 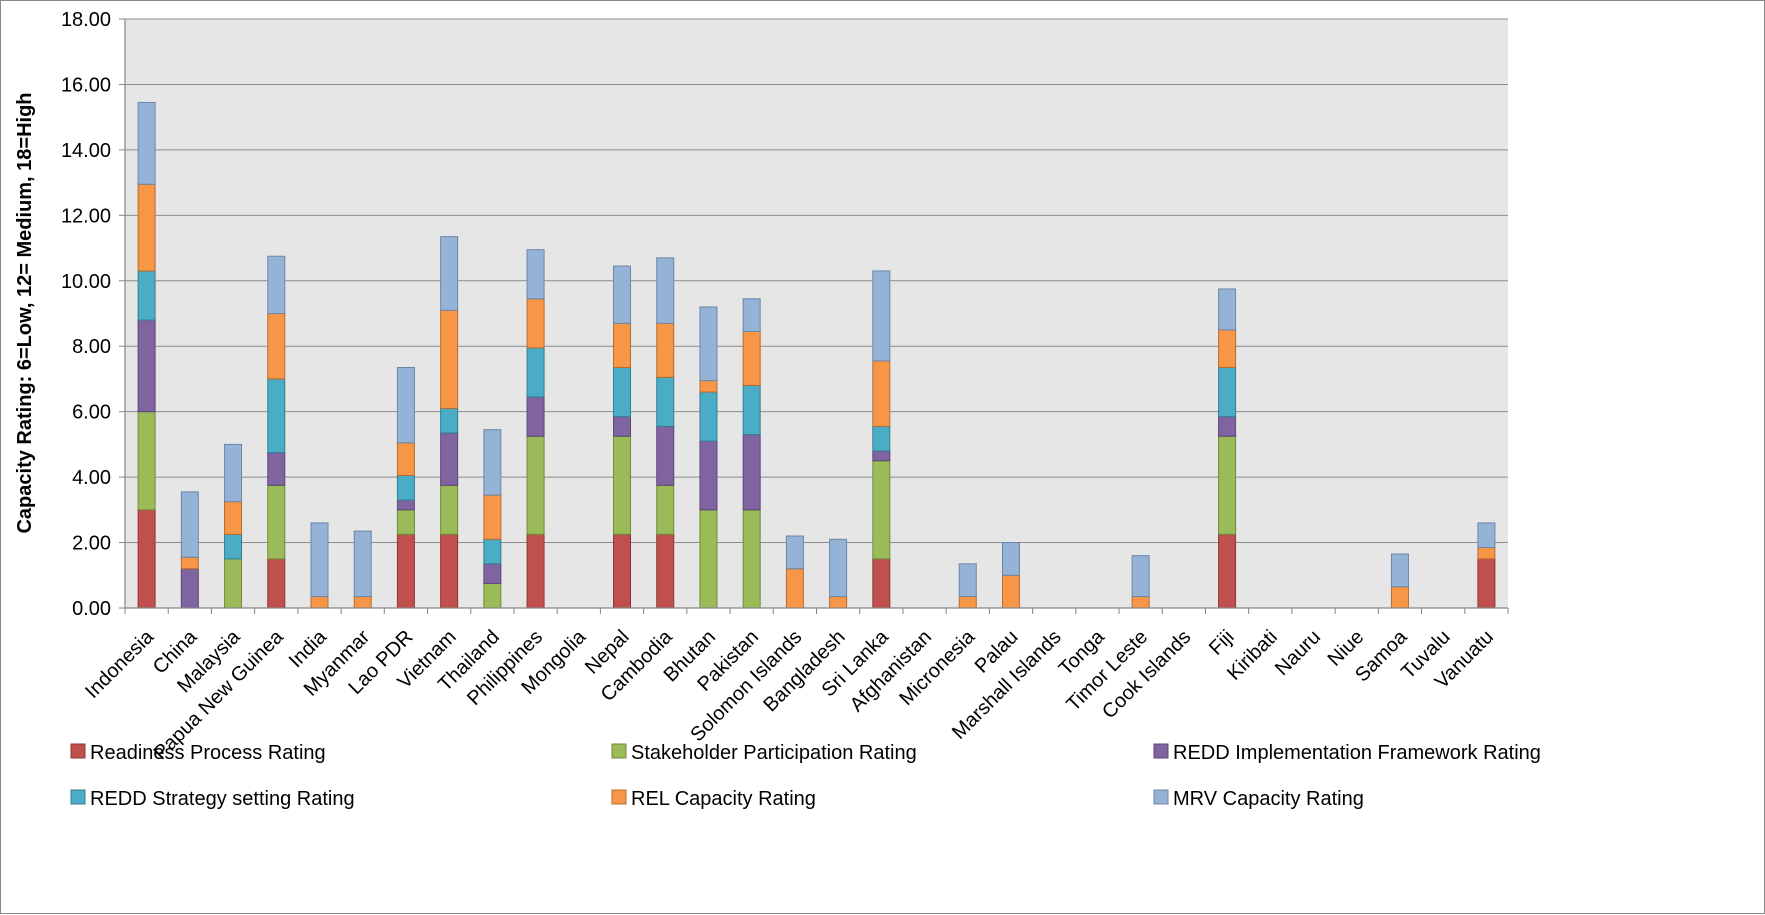 I want to click on x-tick-label: Indonesia, so click(x=120, y=664).